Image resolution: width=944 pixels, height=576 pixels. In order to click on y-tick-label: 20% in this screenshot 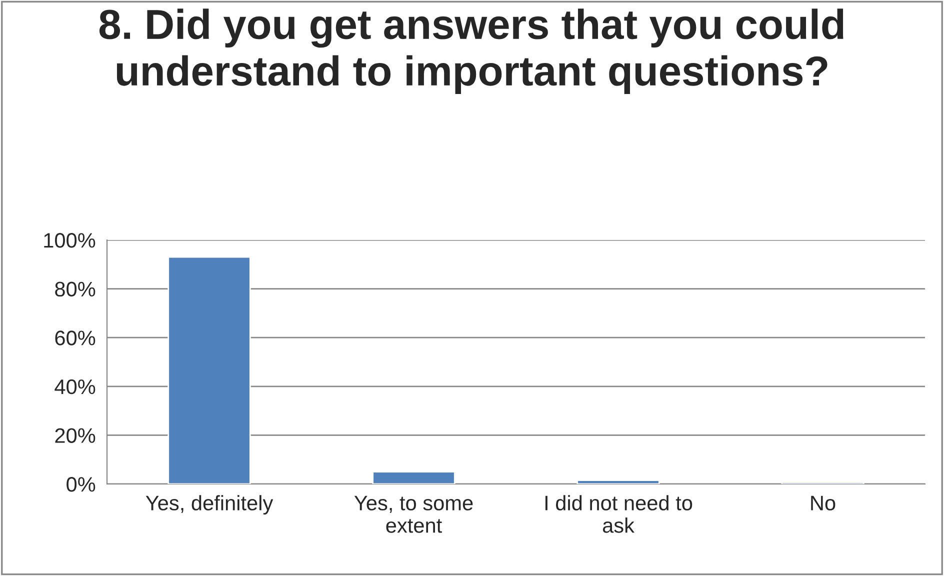, I will do `click(75, 435)`.